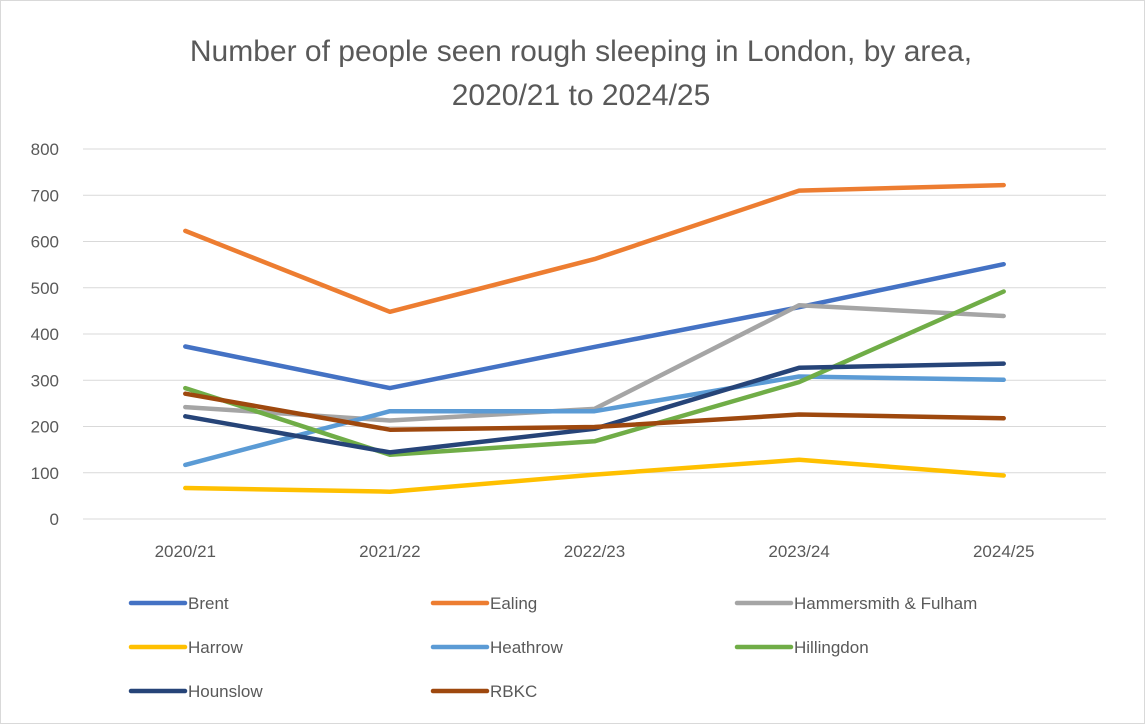  Describe the element at coordinates (513, 603) in the screenshot. I see `legend-label-ealing: Ealing` at that location.